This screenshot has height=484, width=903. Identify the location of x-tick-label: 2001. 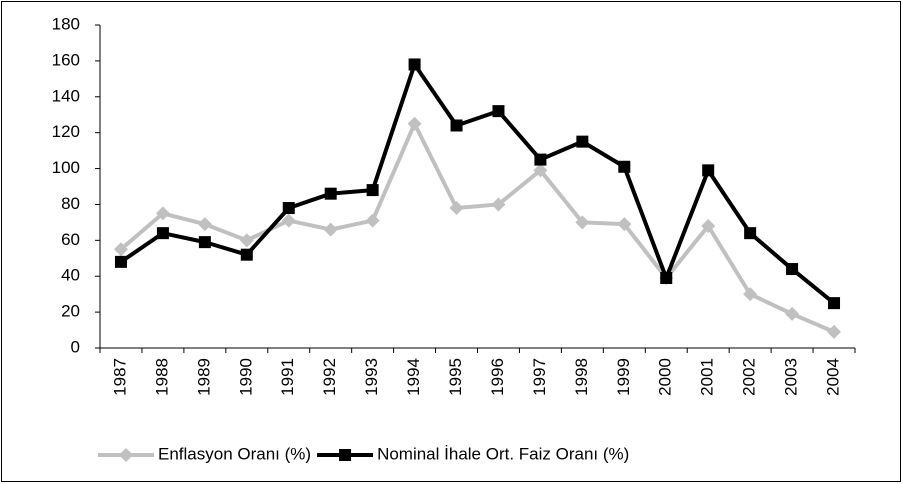
(707, 377).